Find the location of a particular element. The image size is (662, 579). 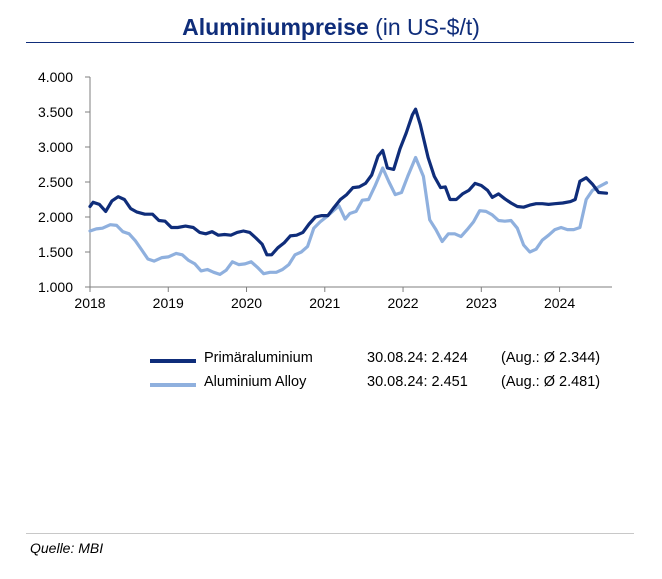

legend-average: (Aug.: Ø 2.481) is located at coordinates (551, 382).